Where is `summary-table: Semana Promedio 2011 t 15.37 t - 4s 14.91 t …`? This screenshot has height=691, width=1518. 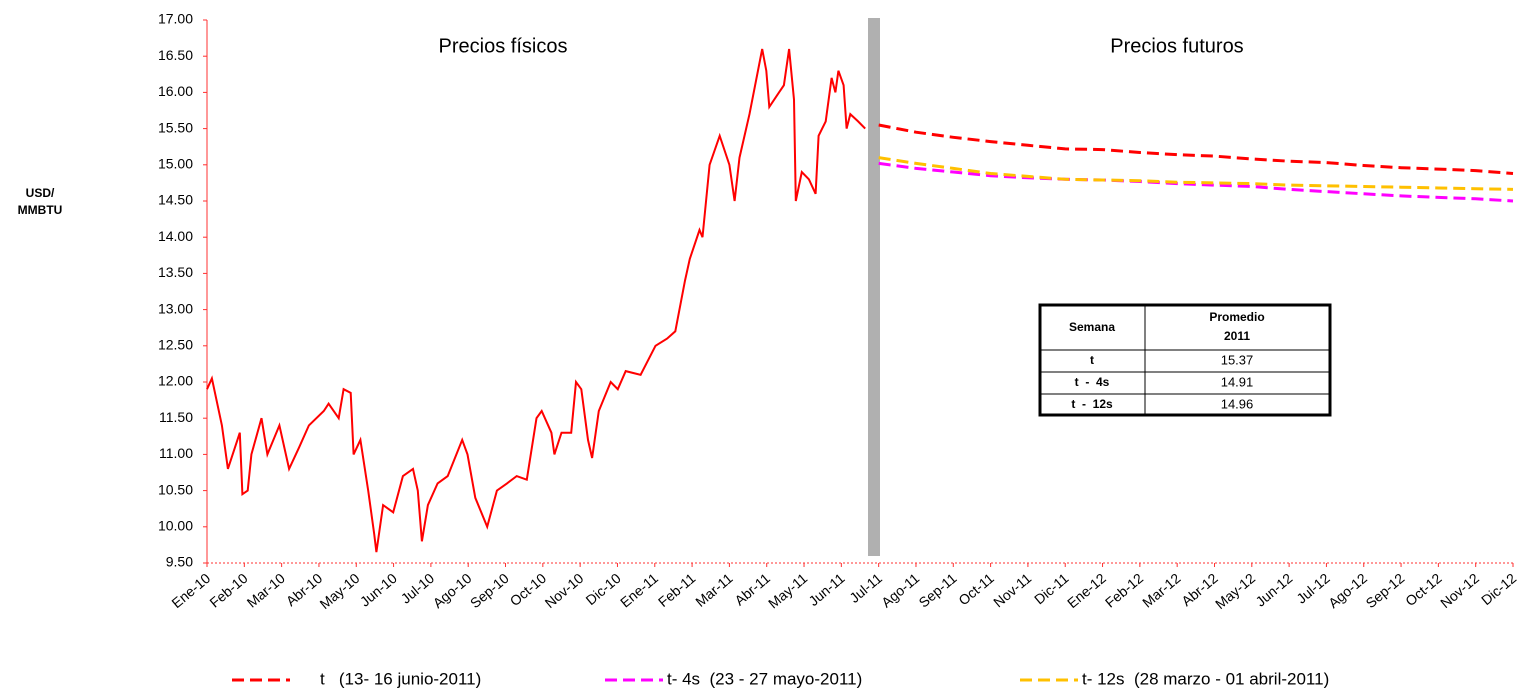
summary-table: Semana Promedio 2011 t 15.37 t - 4s 14.91 t … is located at coordinates (1185, 360).